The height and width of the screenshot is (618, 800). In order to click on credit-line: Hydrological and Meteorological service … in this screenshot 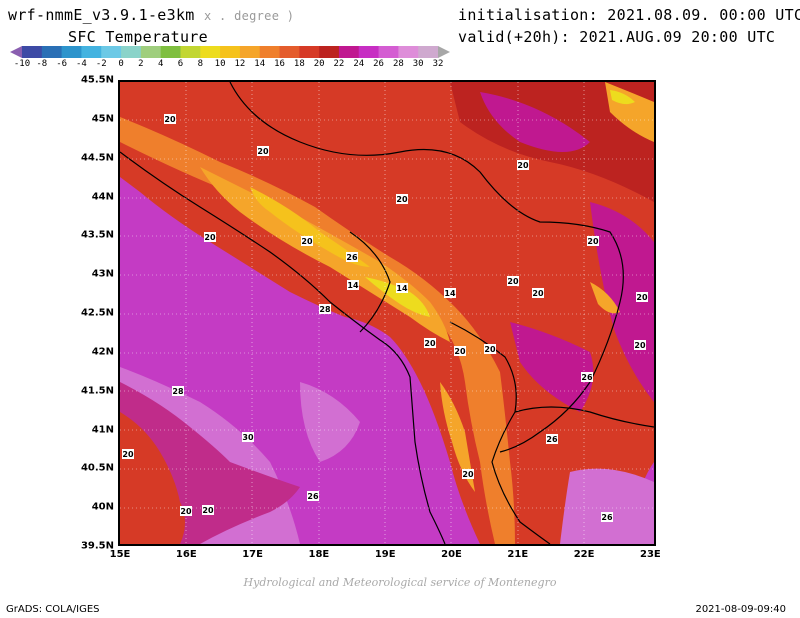, I will do `click(400, 582)`.